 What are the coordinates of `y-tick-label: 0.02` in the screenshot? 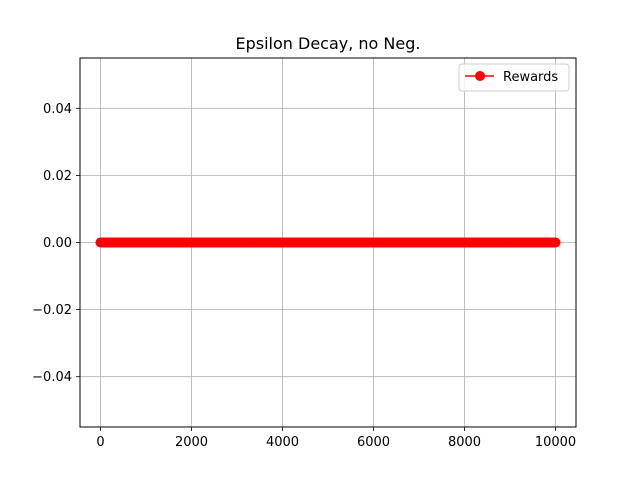 It's located at (57, 176).